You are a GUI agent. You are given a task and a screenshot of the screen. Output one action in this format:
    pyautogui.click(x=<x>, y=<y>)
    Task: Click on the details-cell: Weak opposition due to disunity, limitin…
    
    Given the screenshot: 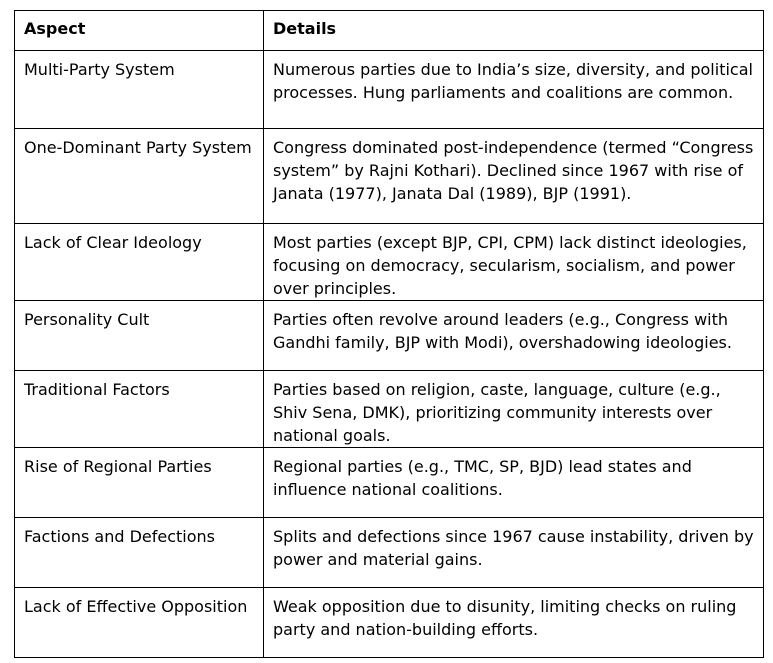 What is the action you would take?
    pyautogui.click(x=513, y=622)
    